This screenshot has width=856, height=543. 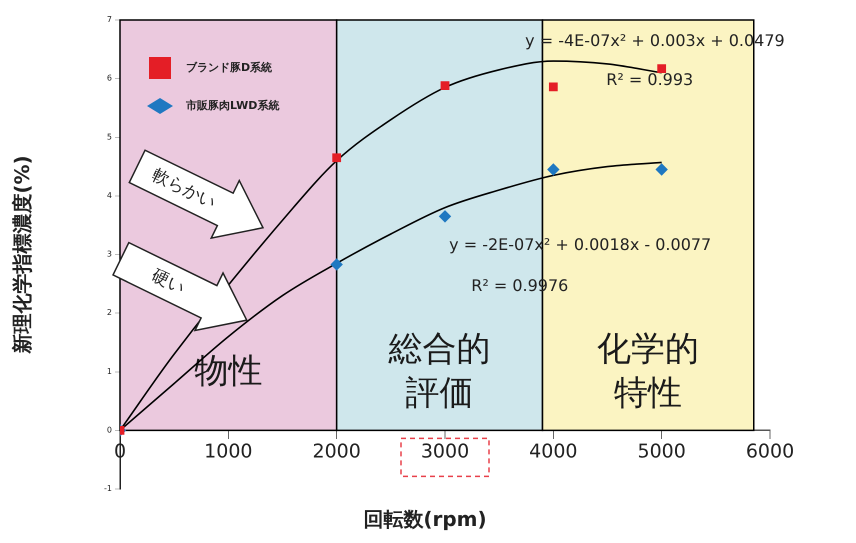 What do you see at coordinates (648, 371) in the screenshot?
I see `band-label: 化学的特性` at bounding box center [648, 371].